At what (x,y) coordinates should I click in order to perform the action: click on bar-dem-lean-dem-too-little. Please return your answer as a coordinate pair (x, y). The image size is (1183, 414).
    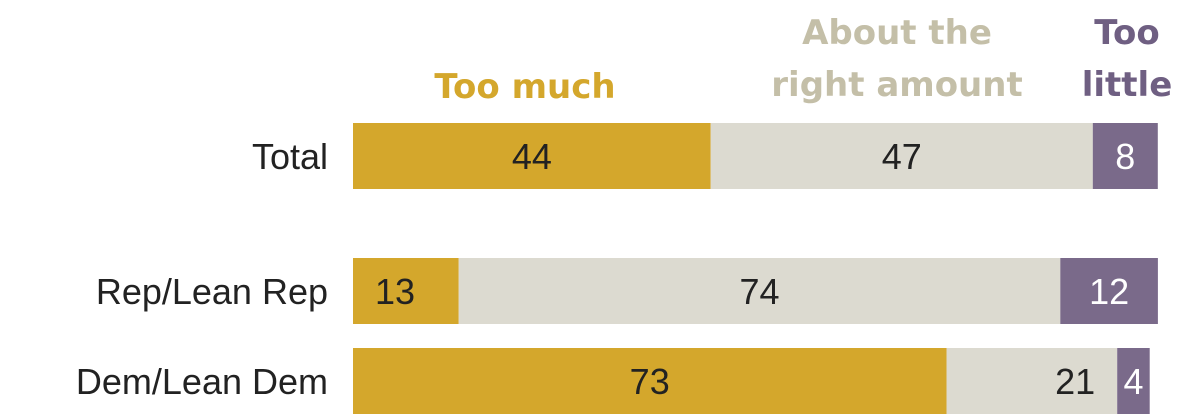
    Looking at the image, I should click on (1133, 381).